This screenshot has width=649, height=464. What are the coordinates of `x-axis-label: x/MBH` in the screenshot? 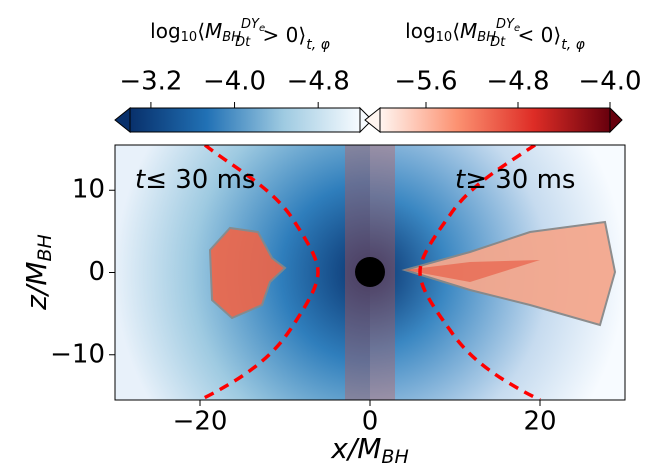 It's located at (369, 448).